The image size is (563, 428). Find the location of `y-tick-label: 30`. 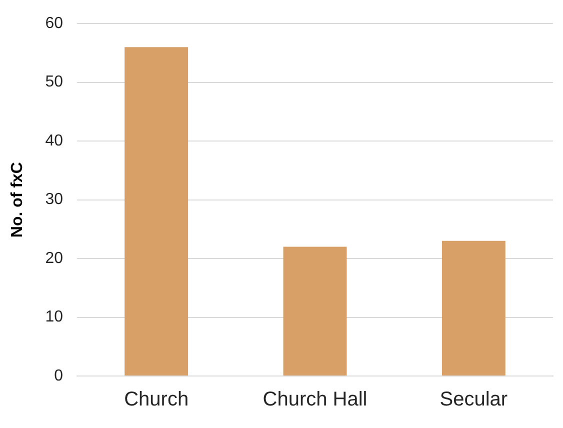

y-tick-label: 30 is located at coordinates (54, 199).